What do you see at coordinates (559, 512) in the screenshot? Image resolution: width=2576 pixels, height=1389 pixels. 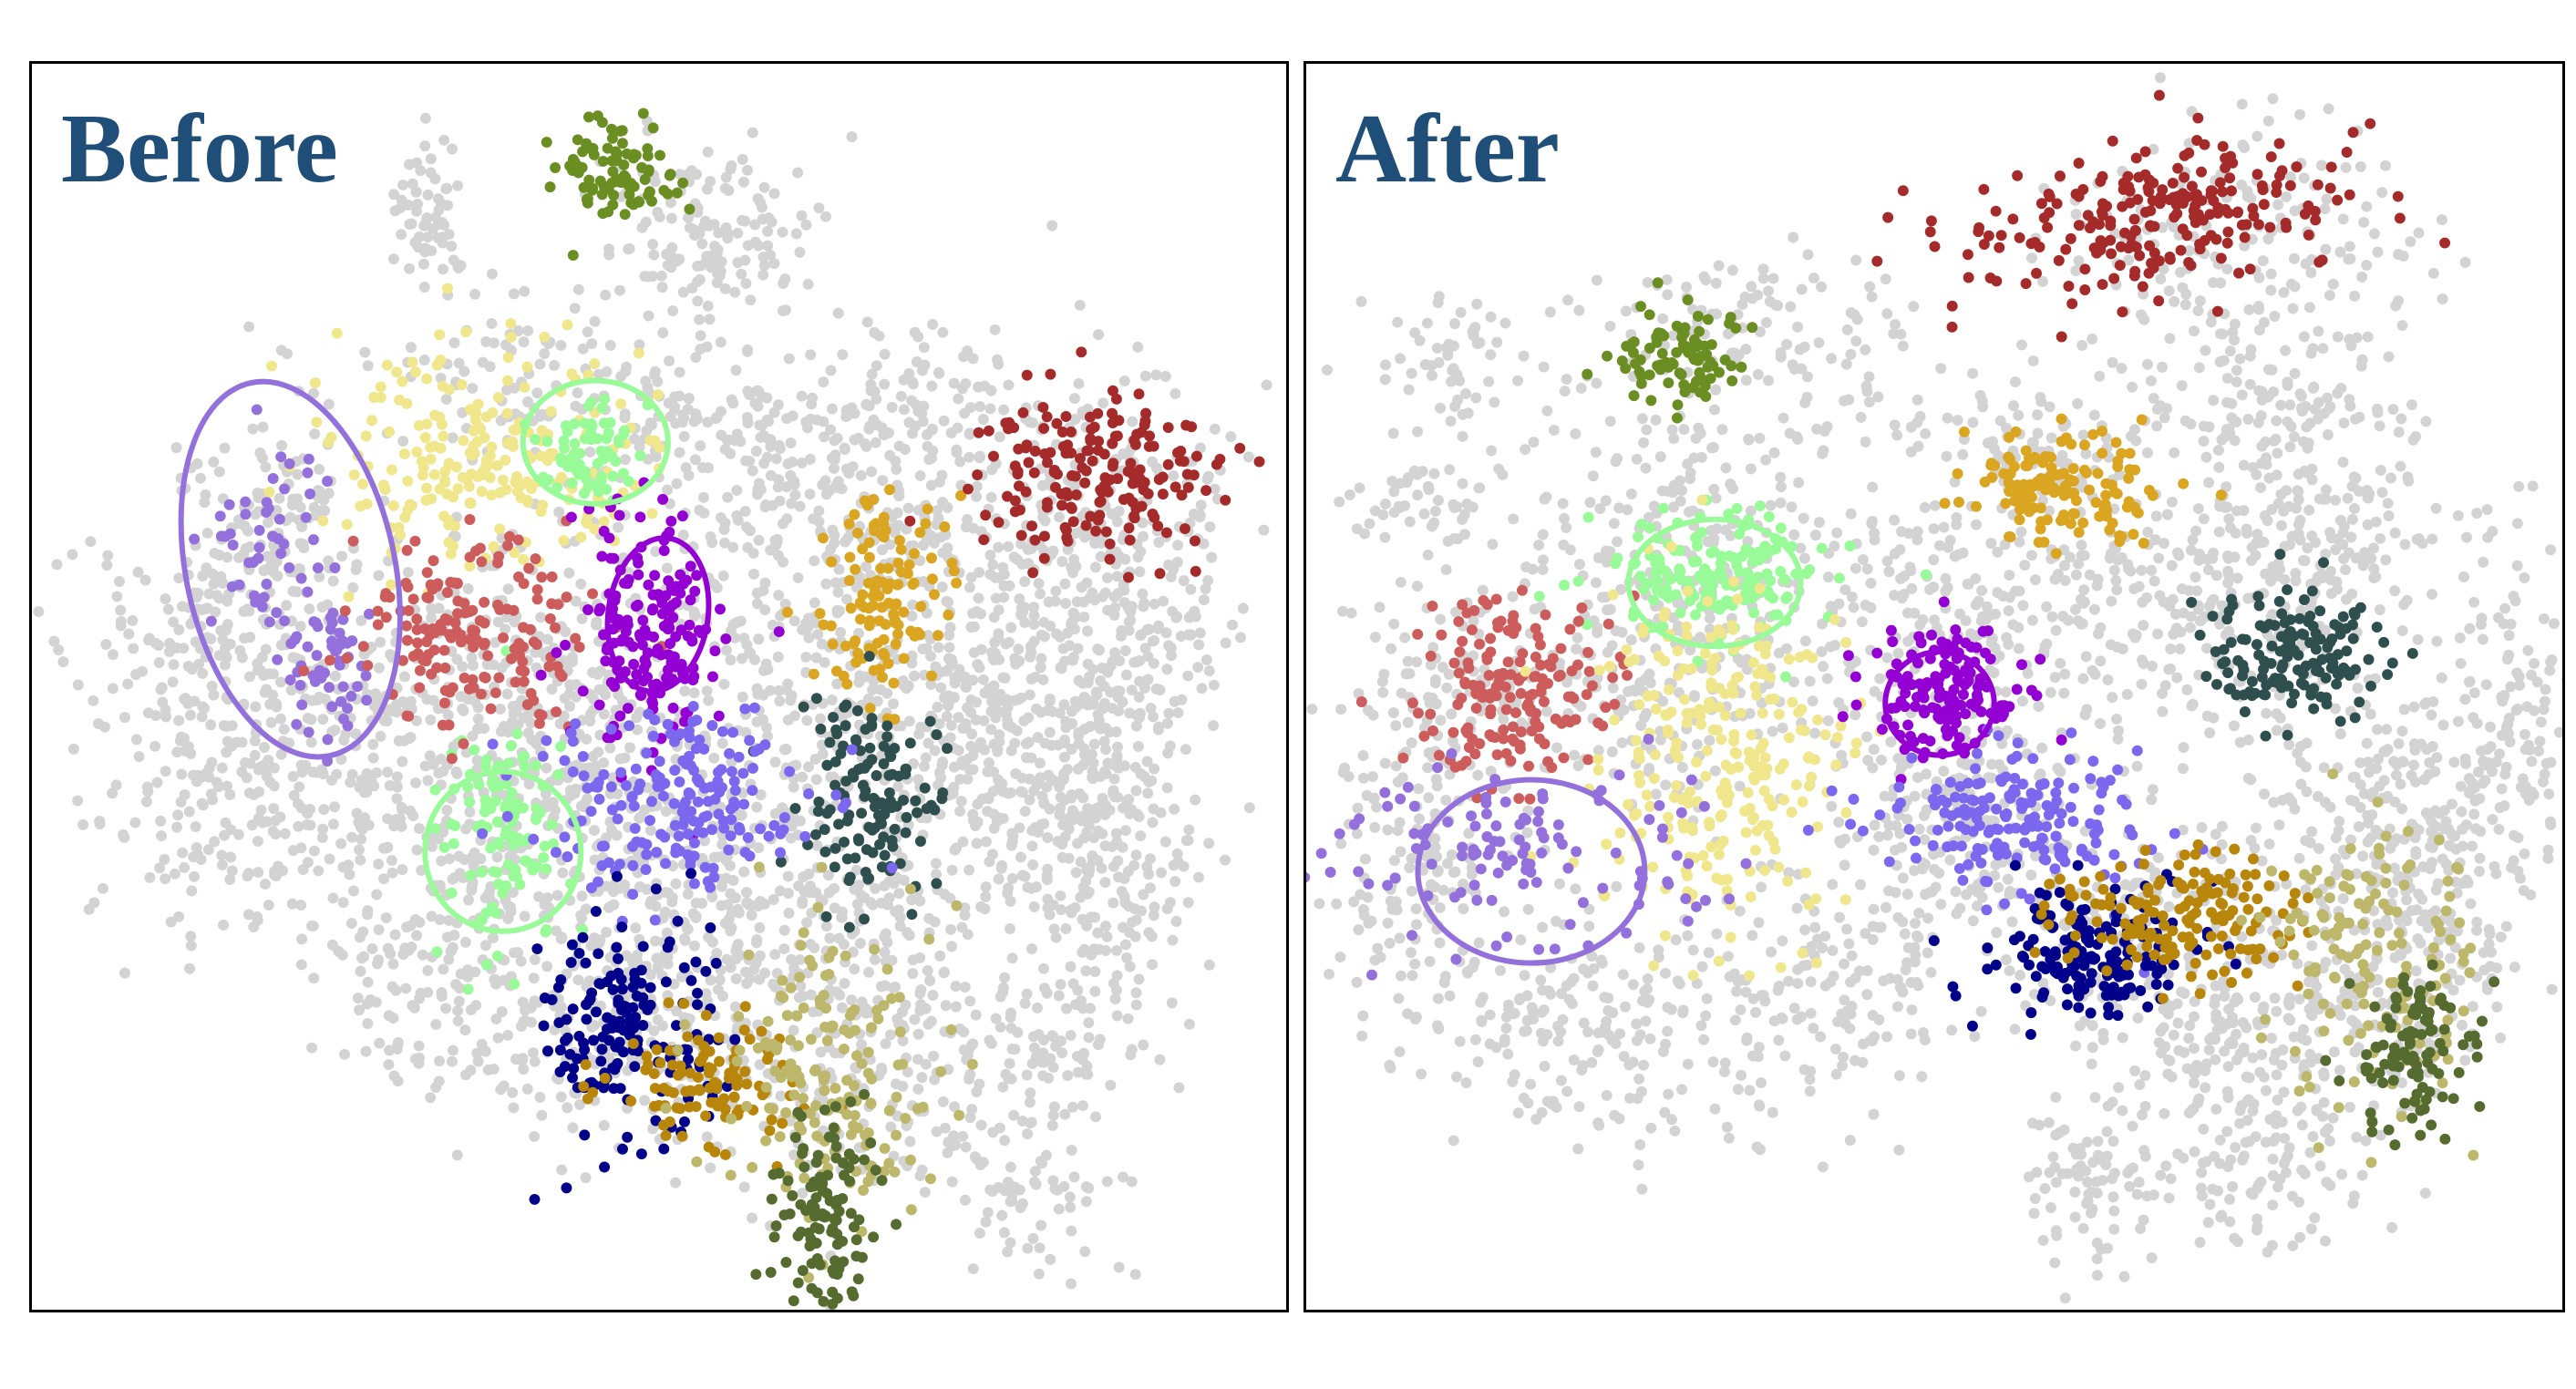 I see `background-cluster-10-point` at bounding box center [559, 512].